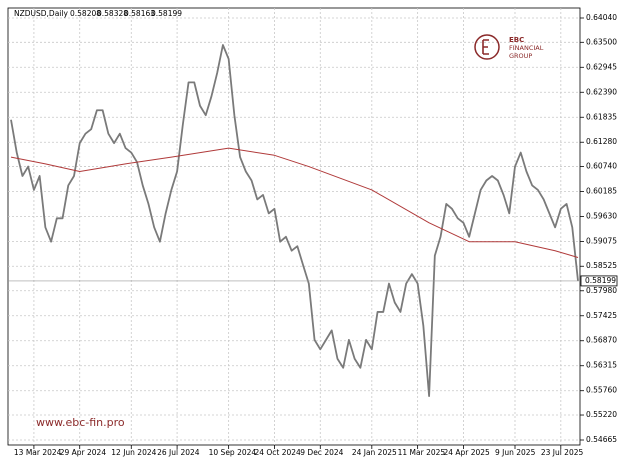 The height and width of the screenshot is (465, 625). I want to click on website: www.ebc-fin.pro, so click(80, 422).